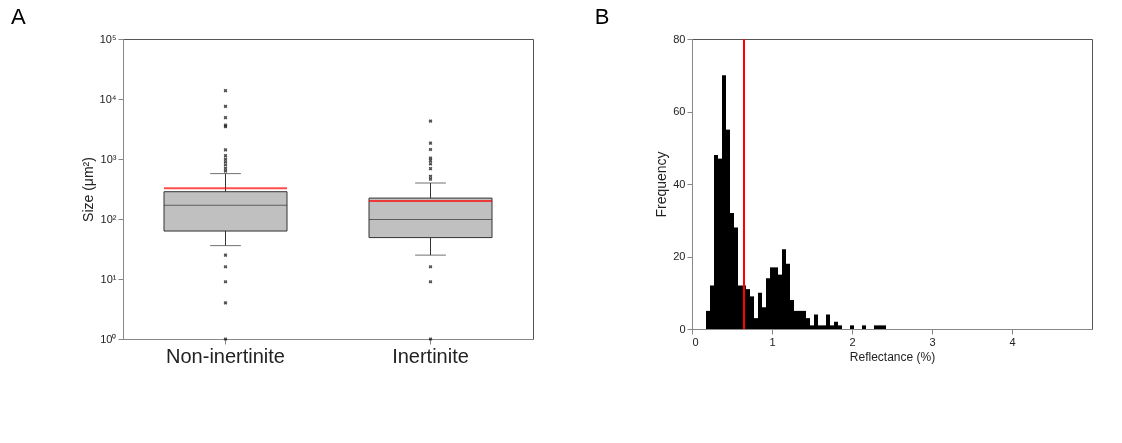  I want to click on x-axis-title: Reflectance (%), so click(892, 356).